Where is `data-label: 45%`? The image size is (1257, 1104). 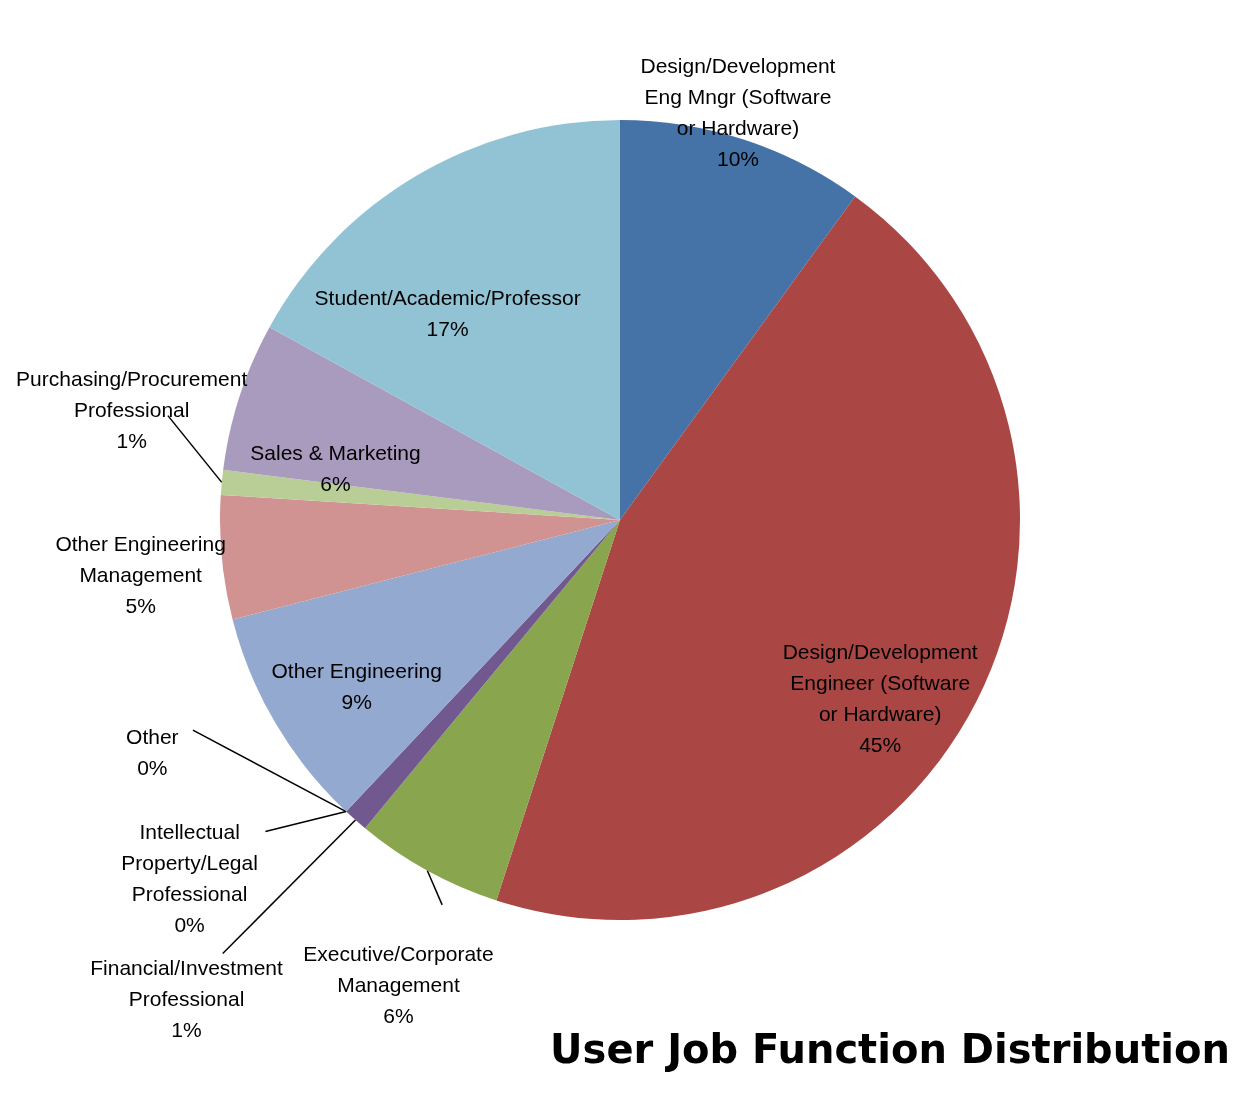
data-label: 45% is located at coordinates (880, 744).